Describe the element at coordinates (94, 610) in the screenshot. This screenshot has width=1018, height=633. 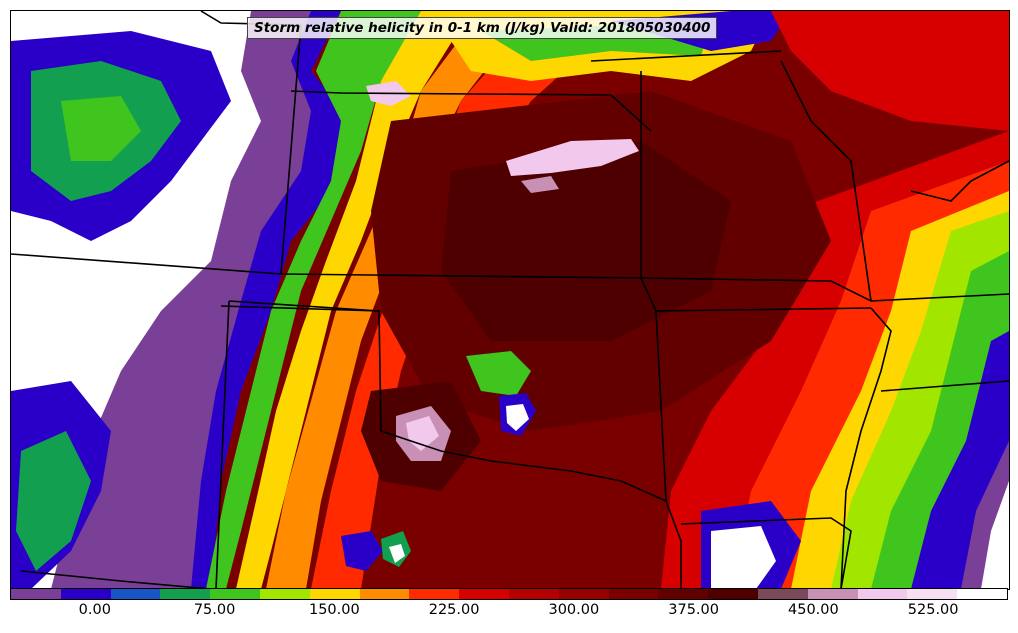
I see `colorbar-tick-label: 0.00` at that location.